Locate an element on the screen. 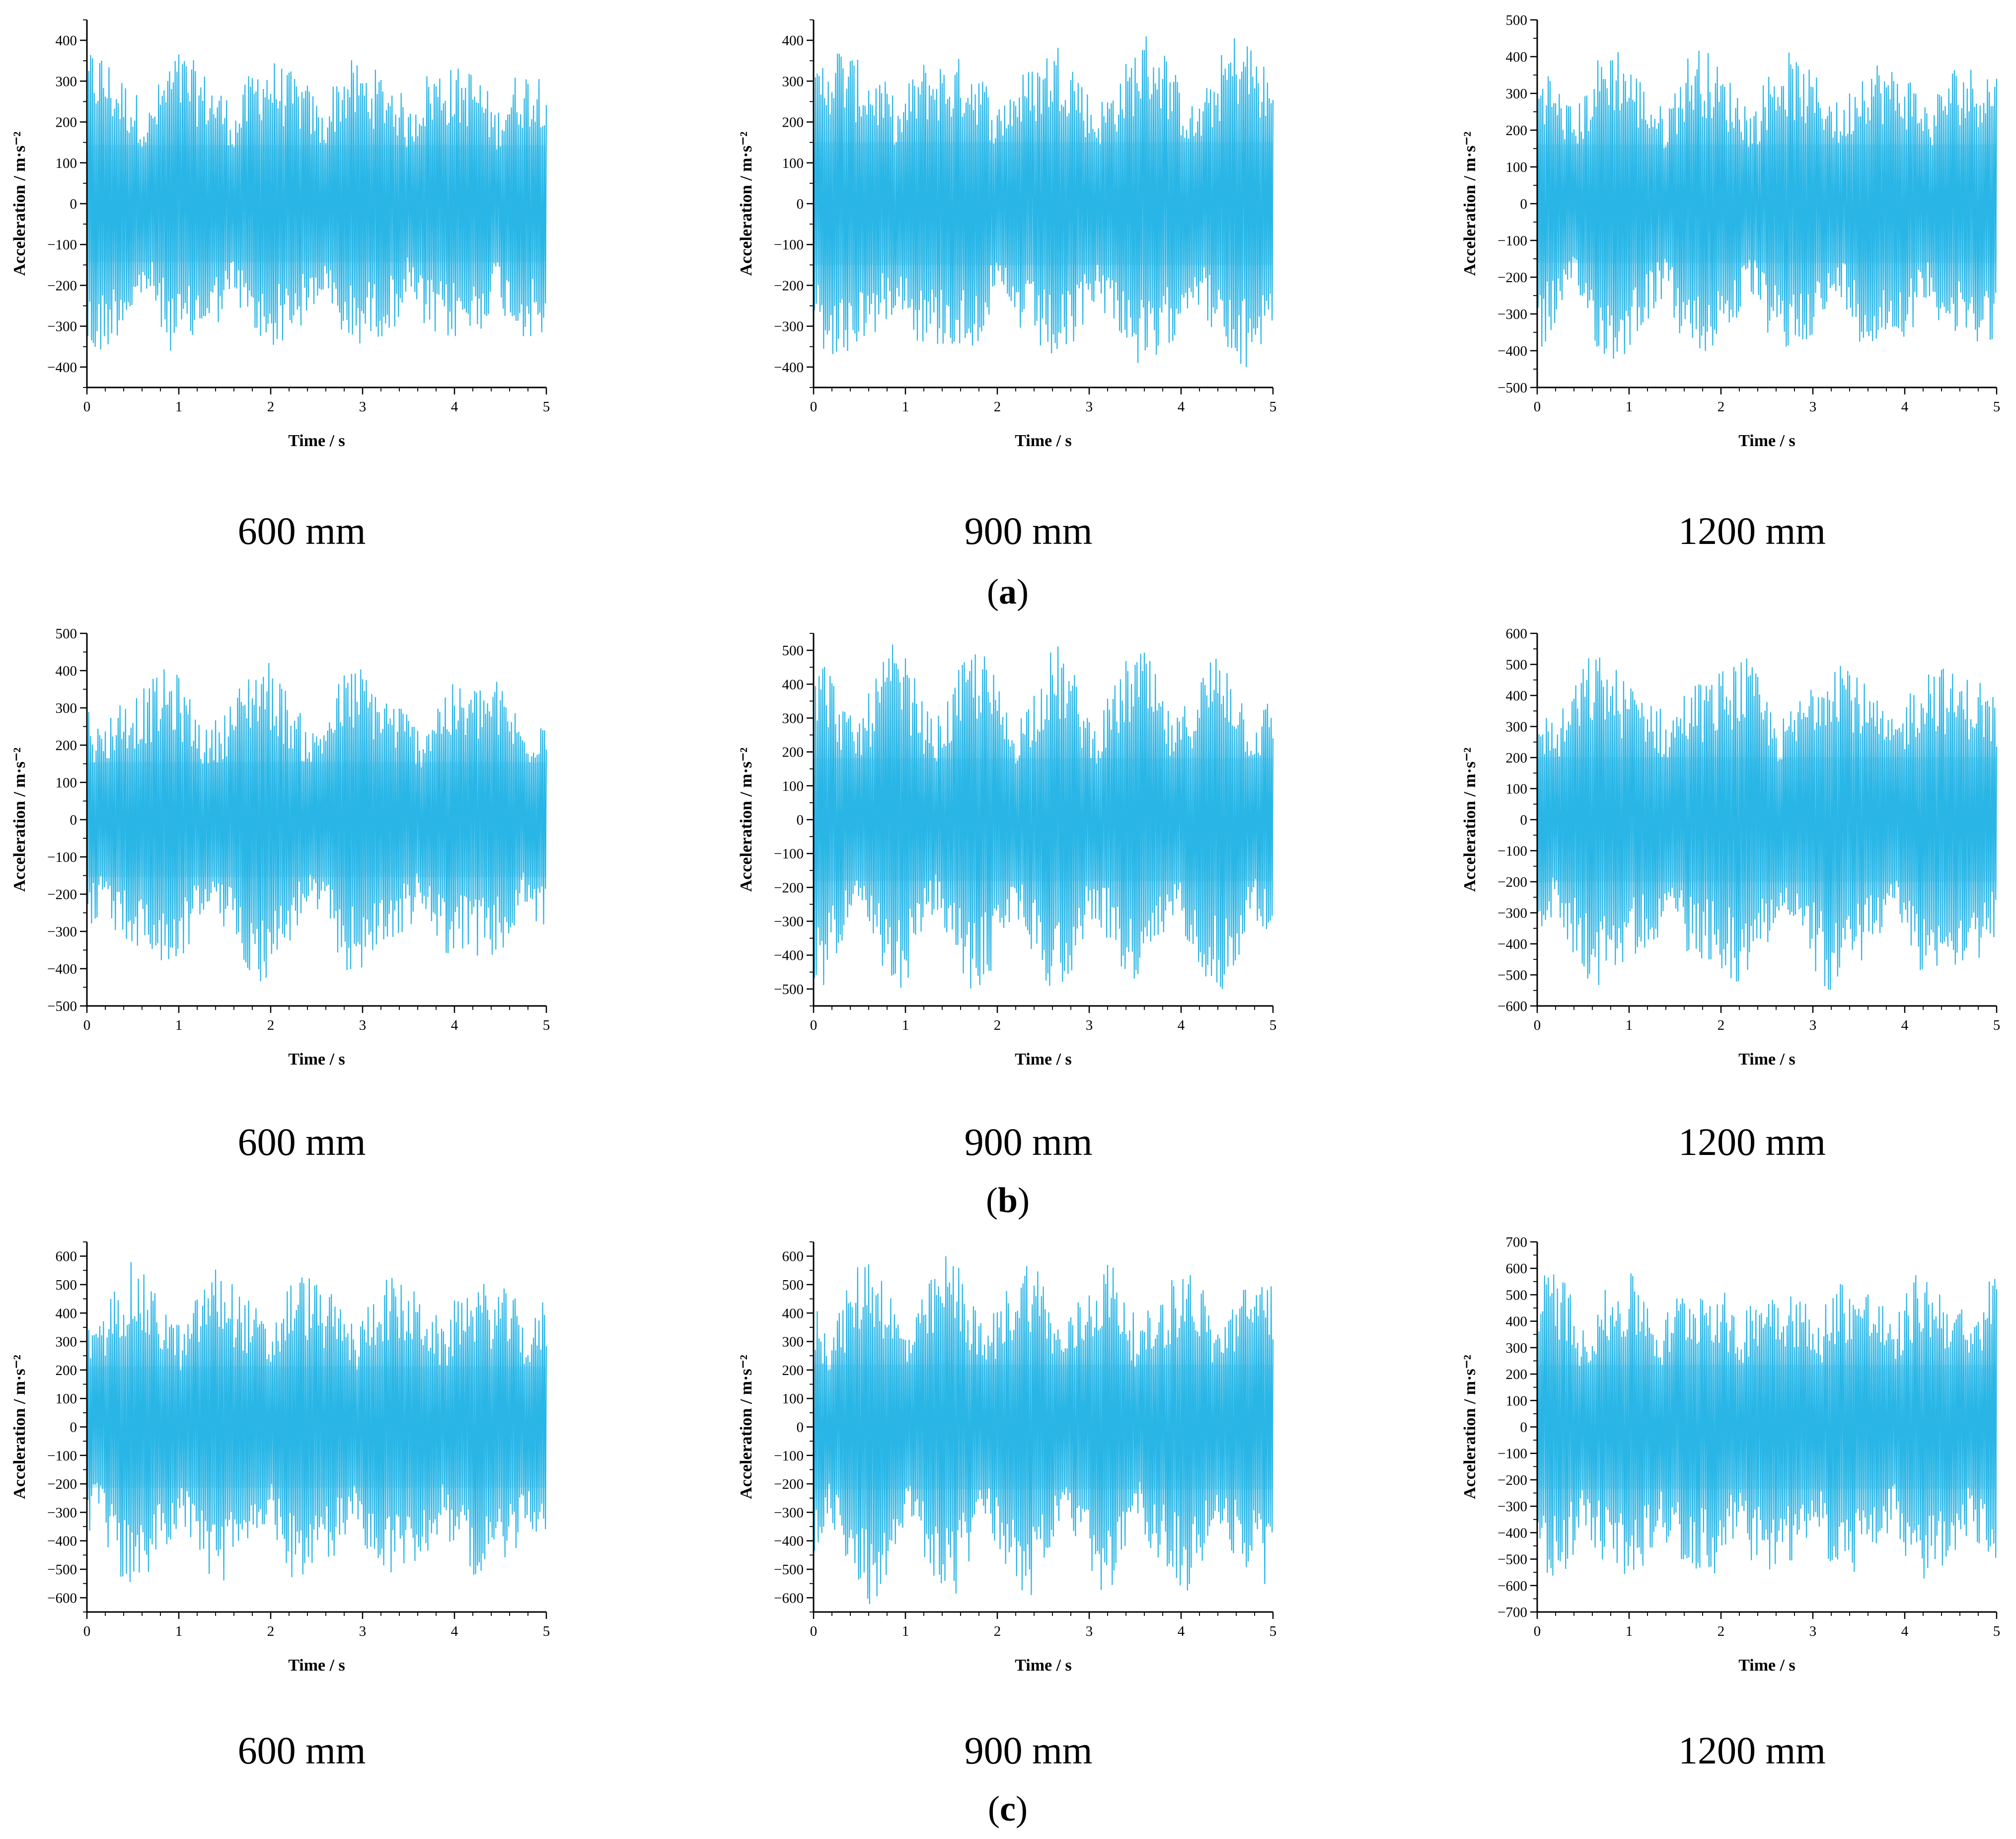 The image size is (2016, 1839). row-label-a: (a) is located at coordinates (1008, 592).